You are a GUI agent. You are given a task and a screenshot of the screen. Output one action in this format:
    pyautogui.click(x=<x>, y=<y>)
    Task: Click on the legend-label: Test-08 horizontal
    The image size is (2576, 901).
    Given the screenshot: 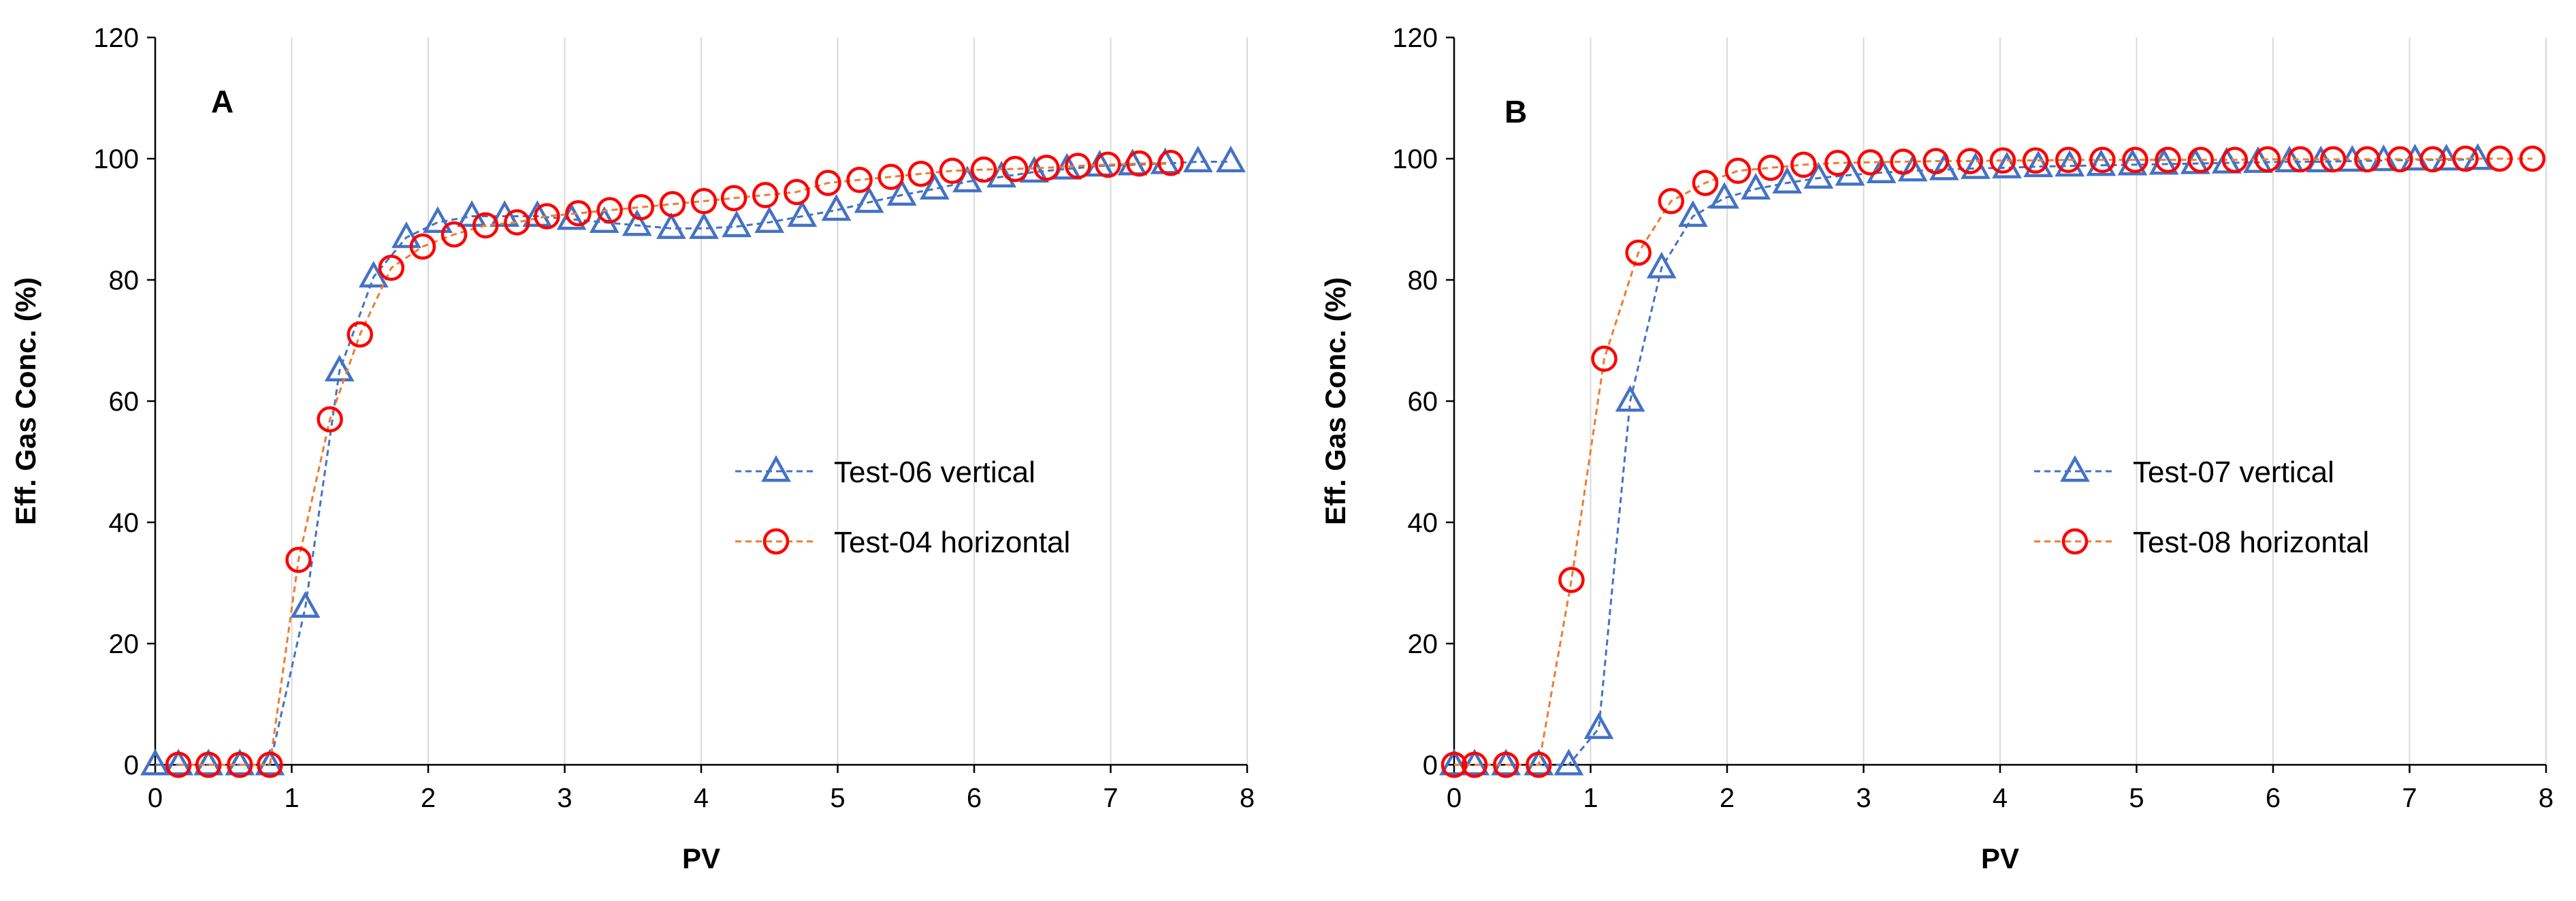 What is the action you would take?
    pyautogui.click(x=2251, y=542)
    